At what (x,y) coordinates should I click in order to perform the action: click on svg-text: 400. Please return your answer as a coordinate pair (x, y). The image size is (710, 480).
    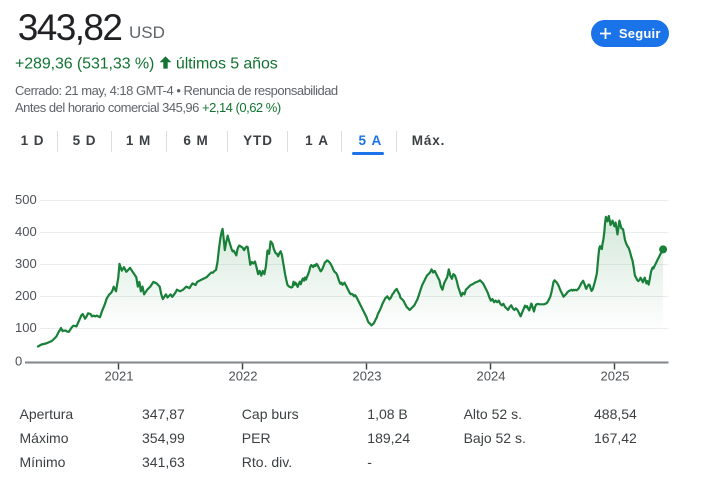
    Looking at the image, I should click on (26, 231).